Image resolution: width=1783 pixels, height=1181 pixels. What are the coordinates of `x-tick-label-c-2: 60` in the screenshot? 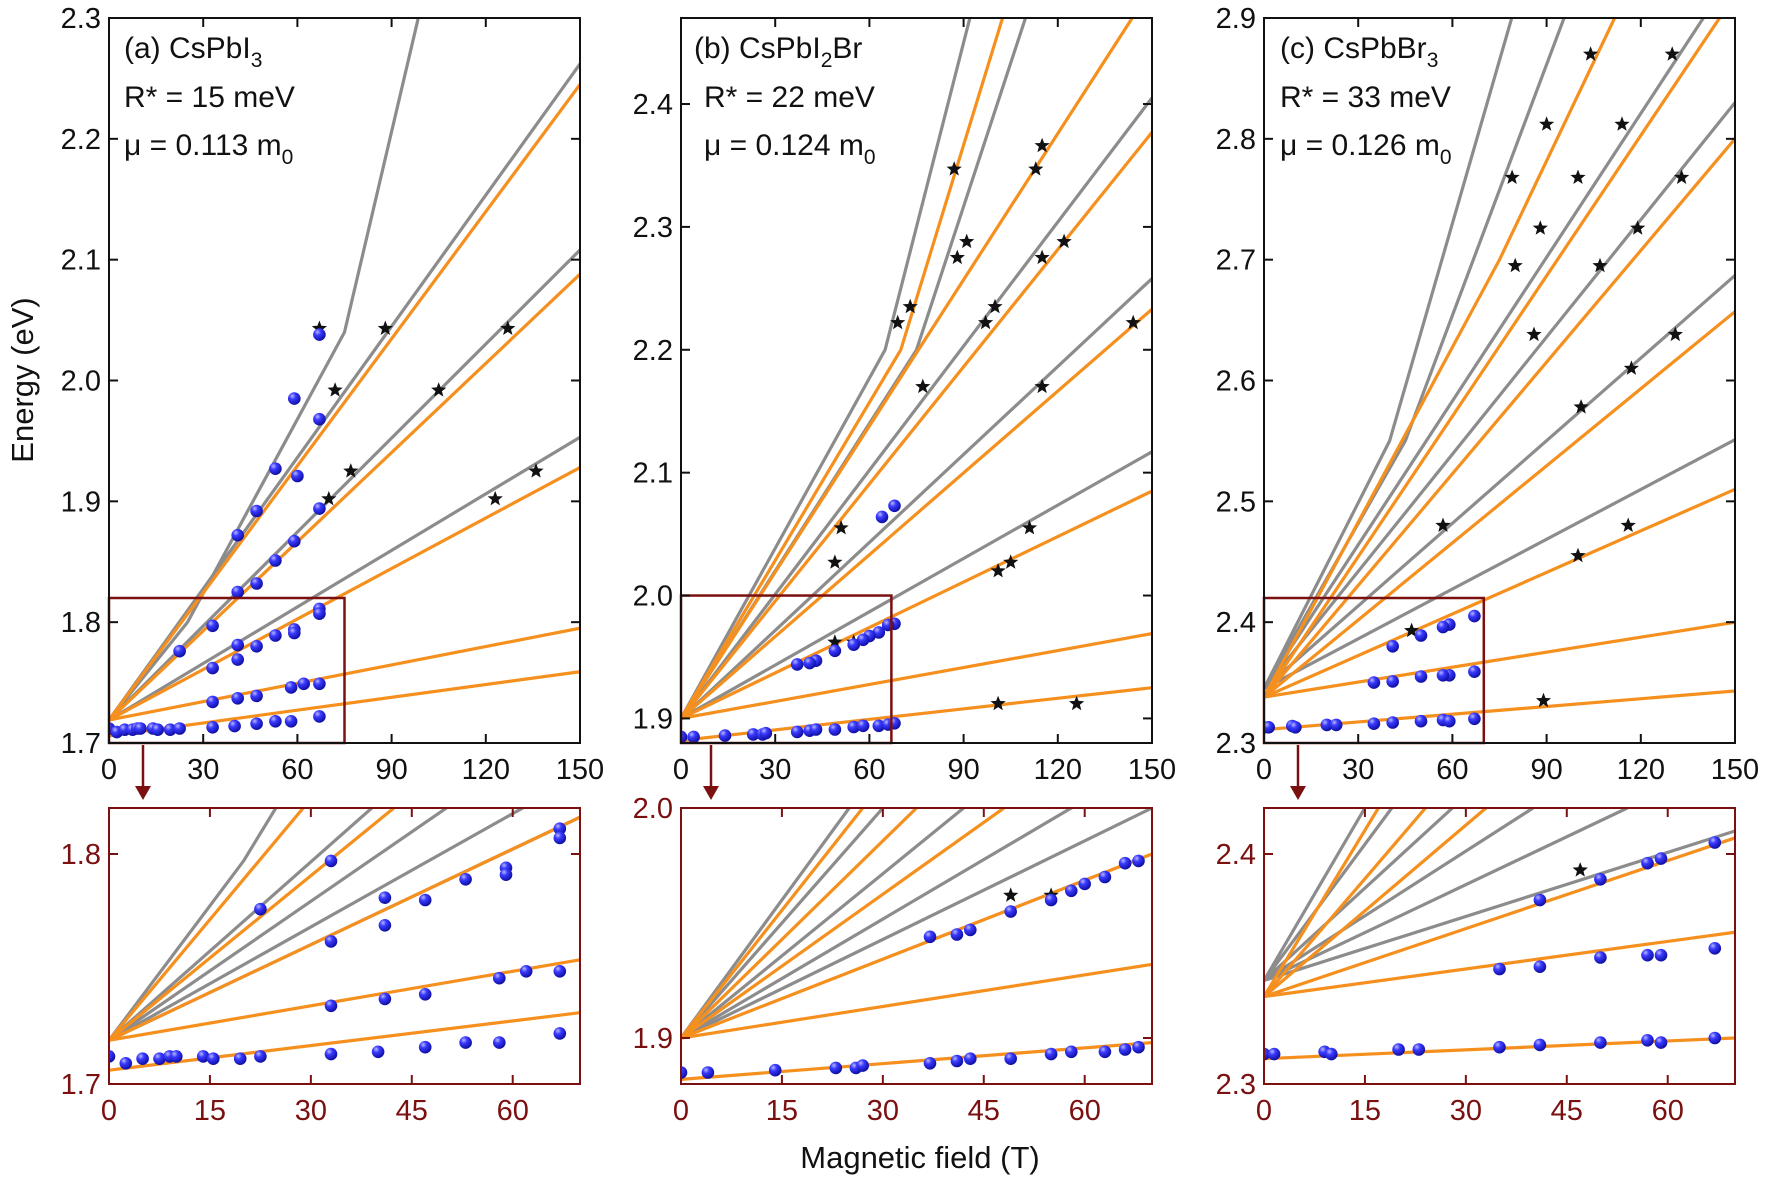 It's located at (1452, 770).